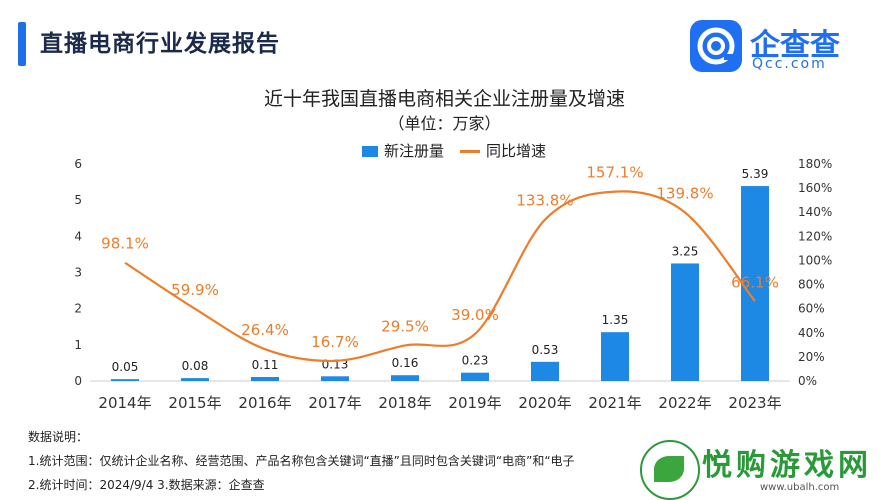 The image size is (889, 500). What do you see at coordinates (160, 44) in the screenshot?
I see `report-title: 直播电商行业发展报告` at bounding box center [160, 44].